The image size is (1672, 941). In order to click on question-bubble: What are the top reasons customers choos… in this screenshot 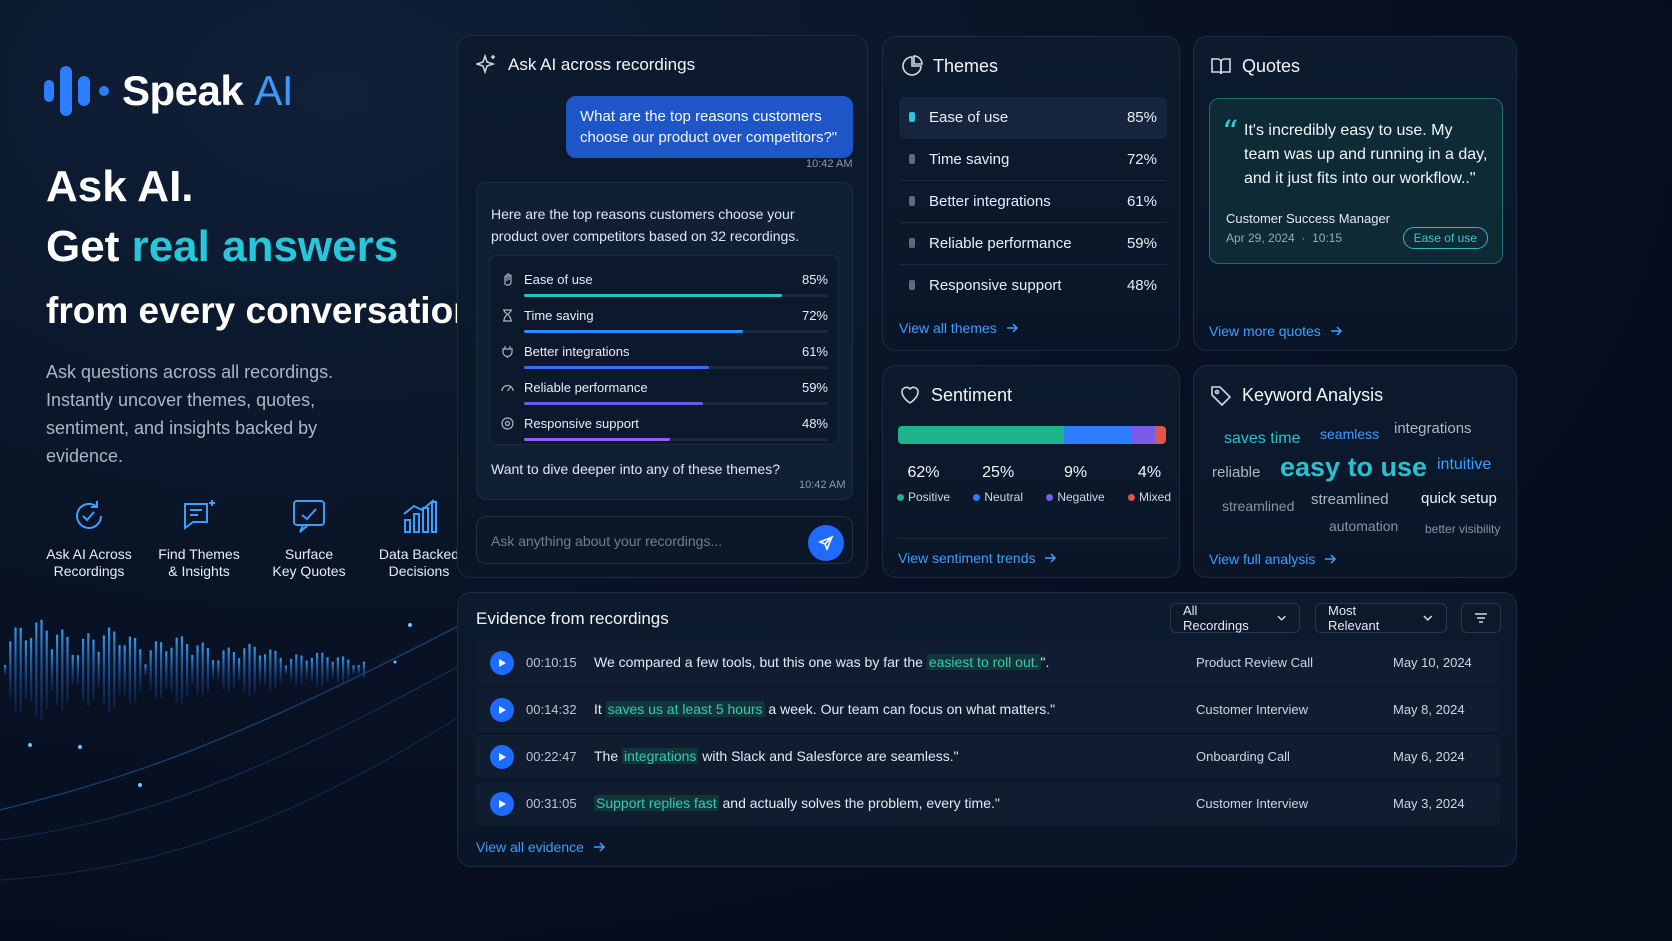, I will do `click(709, 127)`.